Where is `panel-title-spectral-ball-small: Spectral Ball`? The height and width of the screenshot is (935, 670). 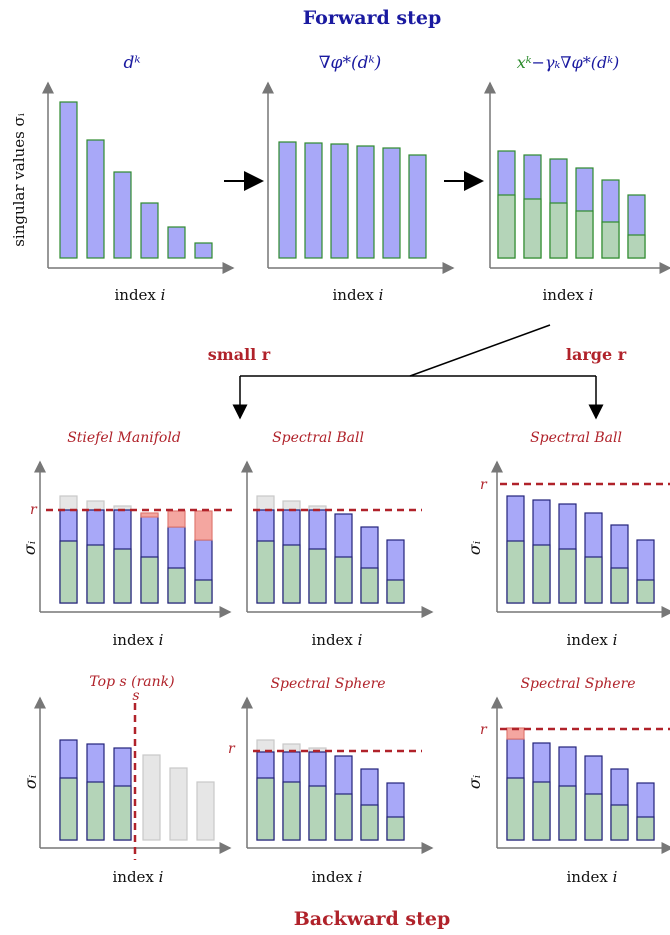 panel-title-spectral-ball-small: Spectral Ball is located at coordinates (318, 438).